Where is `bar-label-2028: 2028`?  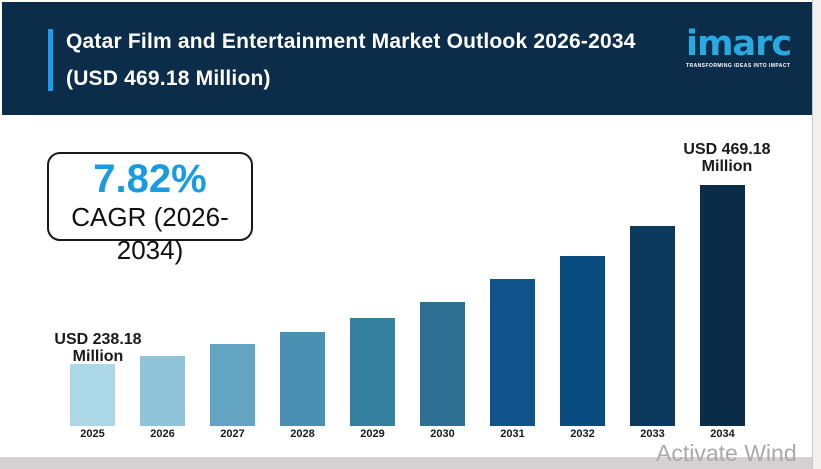 bar-label-2028: 2028 is located at coordinates (302, 434).